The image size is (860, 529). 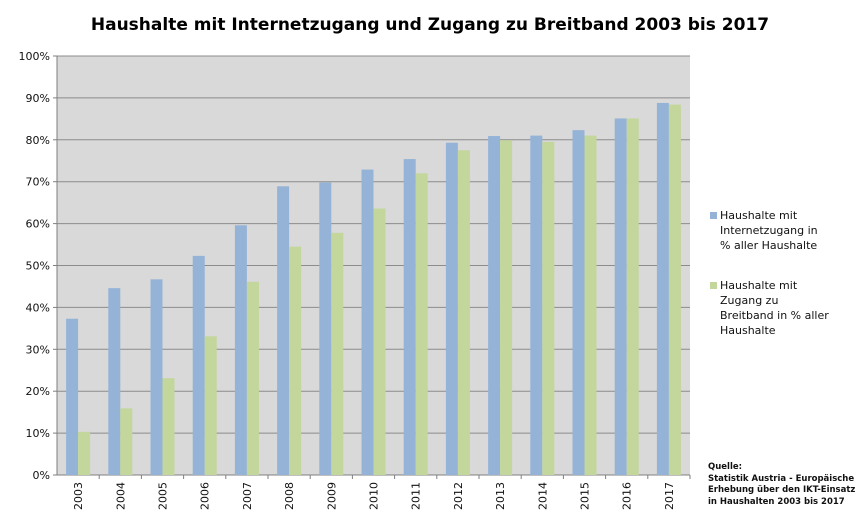 What do you see at coordinates (38, 140) in the screenshot?
I see `y-tick-label: 80%` at bounding box center [38, 140].